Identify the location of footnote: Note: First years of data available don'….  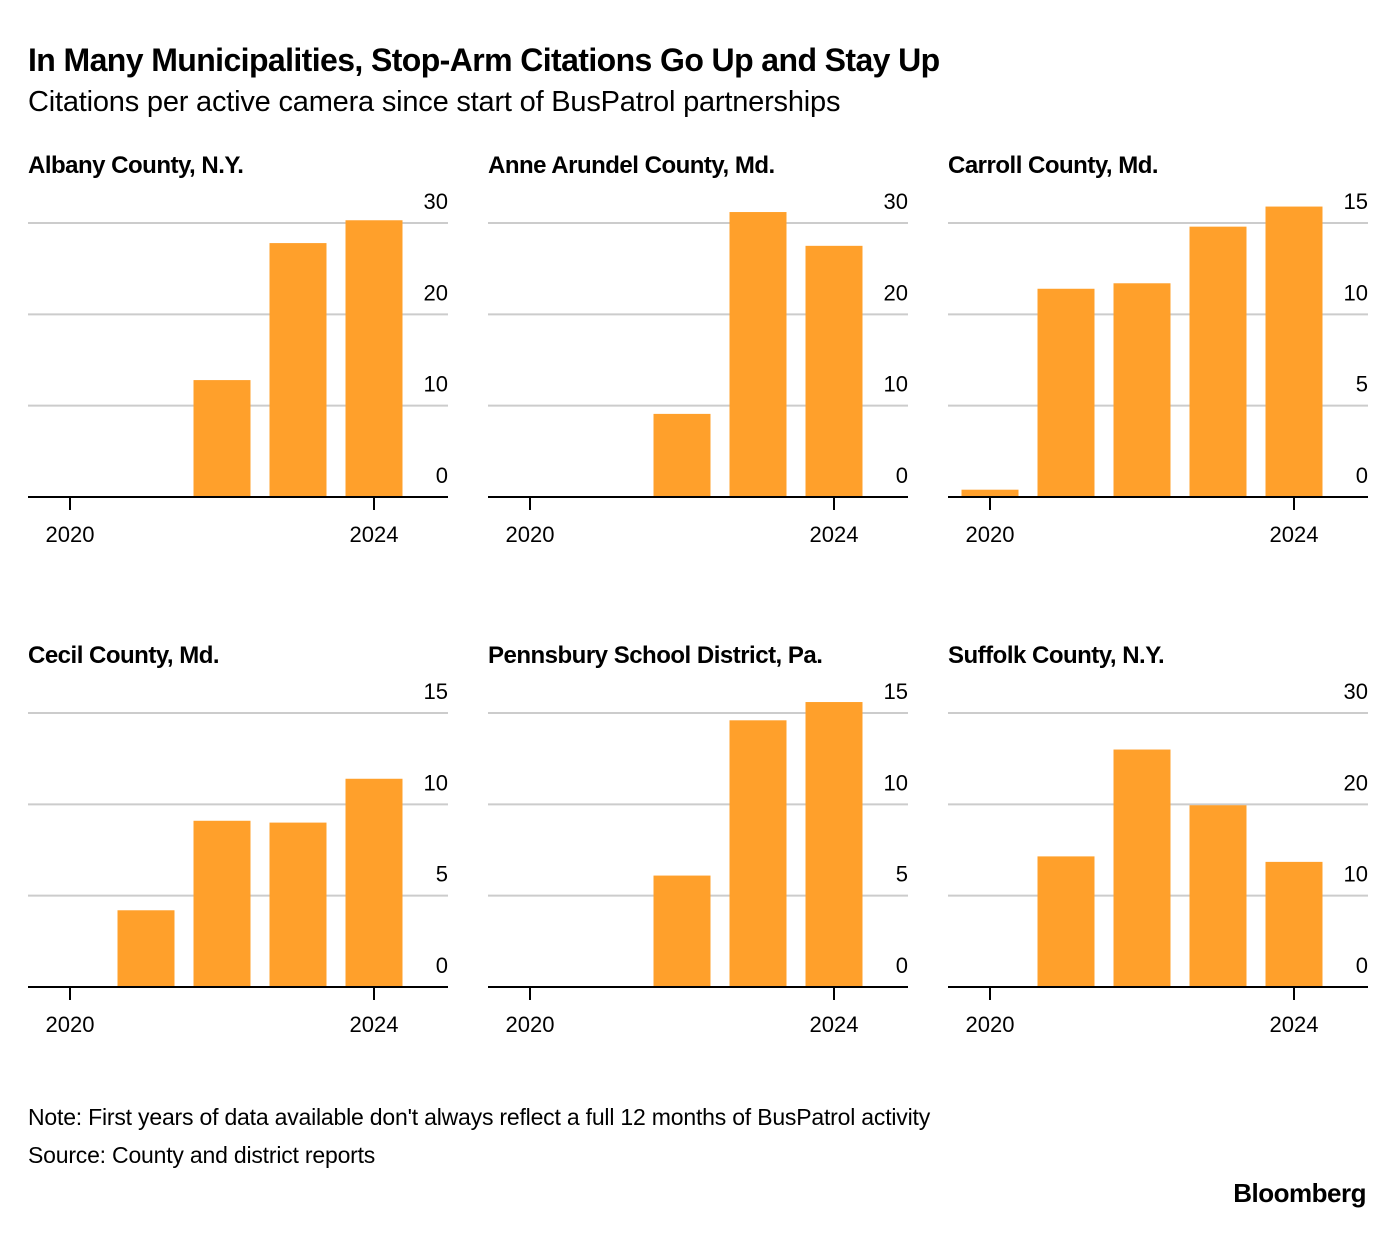
(479, 1117).